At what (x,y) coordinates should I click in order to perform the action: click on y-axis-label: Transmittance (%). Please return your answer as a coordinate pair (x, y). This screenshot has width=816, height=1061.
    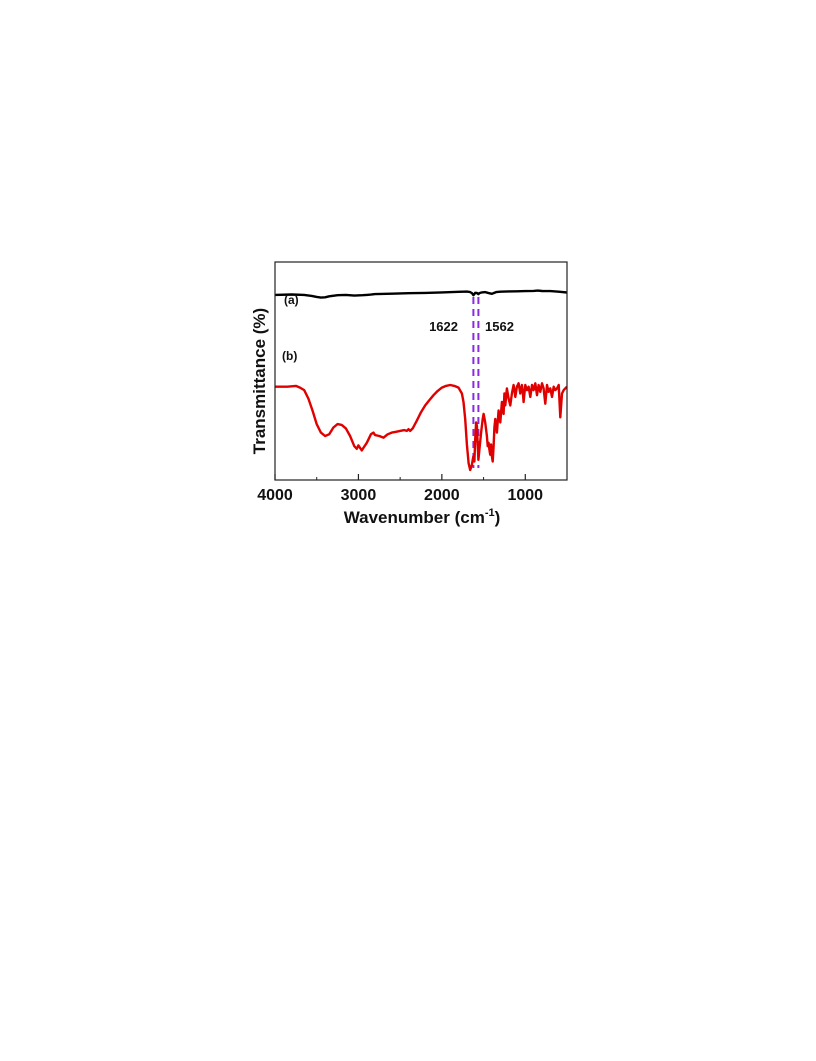
    Looking at the image, I should click on (259, 381).